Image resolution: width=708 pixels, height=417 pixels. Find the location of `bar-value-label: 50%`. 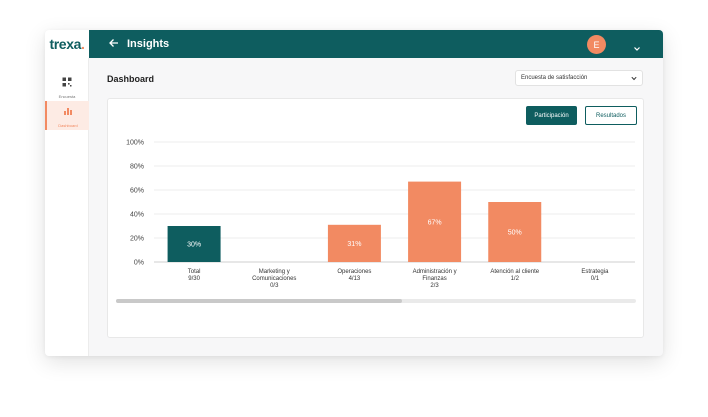

bar-value-label: 50% is located at coordinates (515, 233).